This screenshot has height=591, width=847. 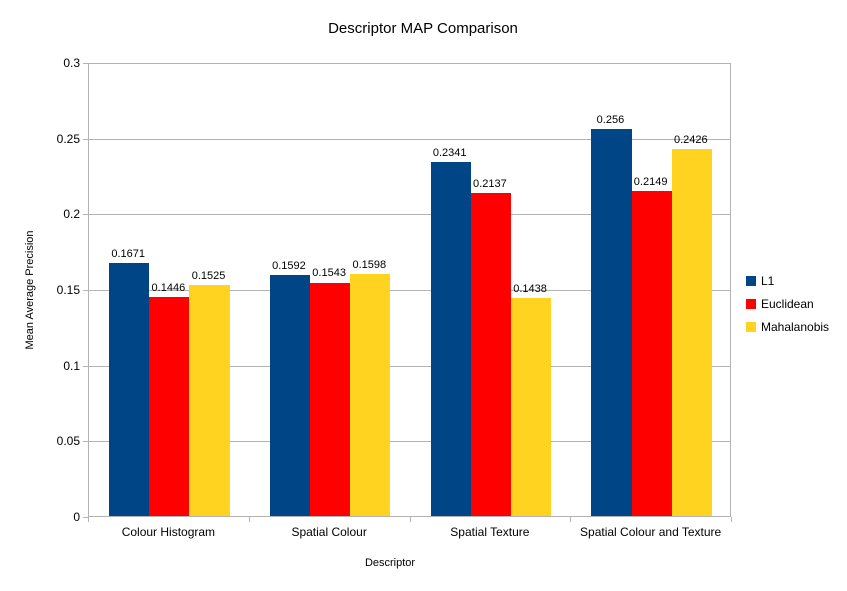 What do you see at coordinates (76, 517) in the screenshot?
I see `y-tick-label: 0` at bounding box center [76, 517].